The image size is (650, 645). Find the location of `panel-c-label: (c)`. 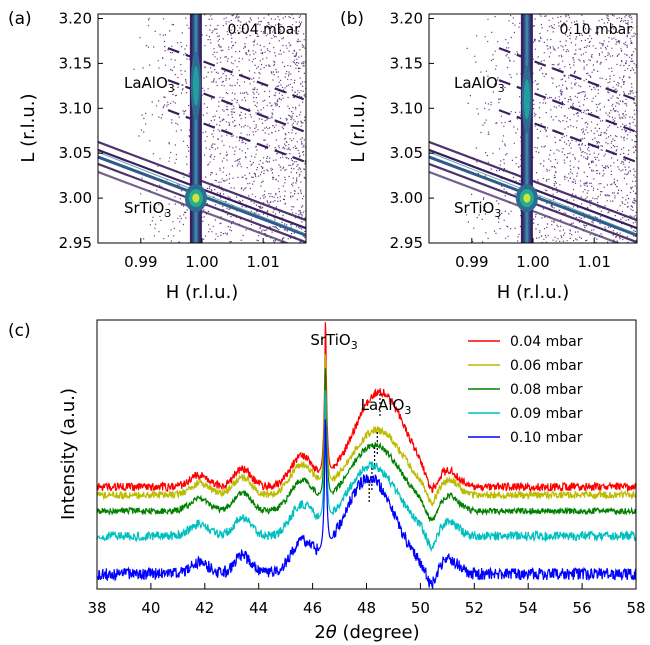

panel-c-label: (c) is located at coordinates (19, 331).